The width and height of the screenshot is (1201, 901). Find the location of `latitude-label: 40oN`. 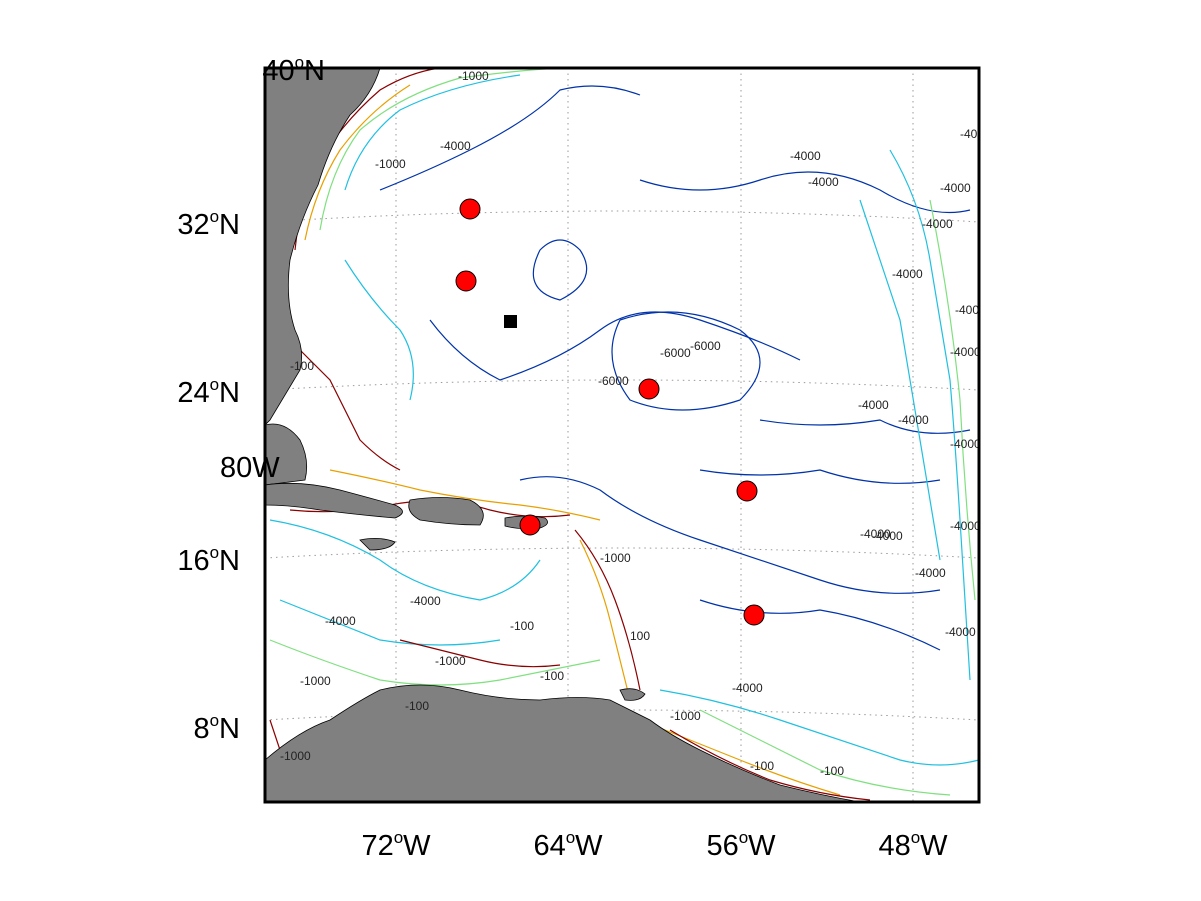

latitude-label: 40oN is located at coordinates (293, 70).